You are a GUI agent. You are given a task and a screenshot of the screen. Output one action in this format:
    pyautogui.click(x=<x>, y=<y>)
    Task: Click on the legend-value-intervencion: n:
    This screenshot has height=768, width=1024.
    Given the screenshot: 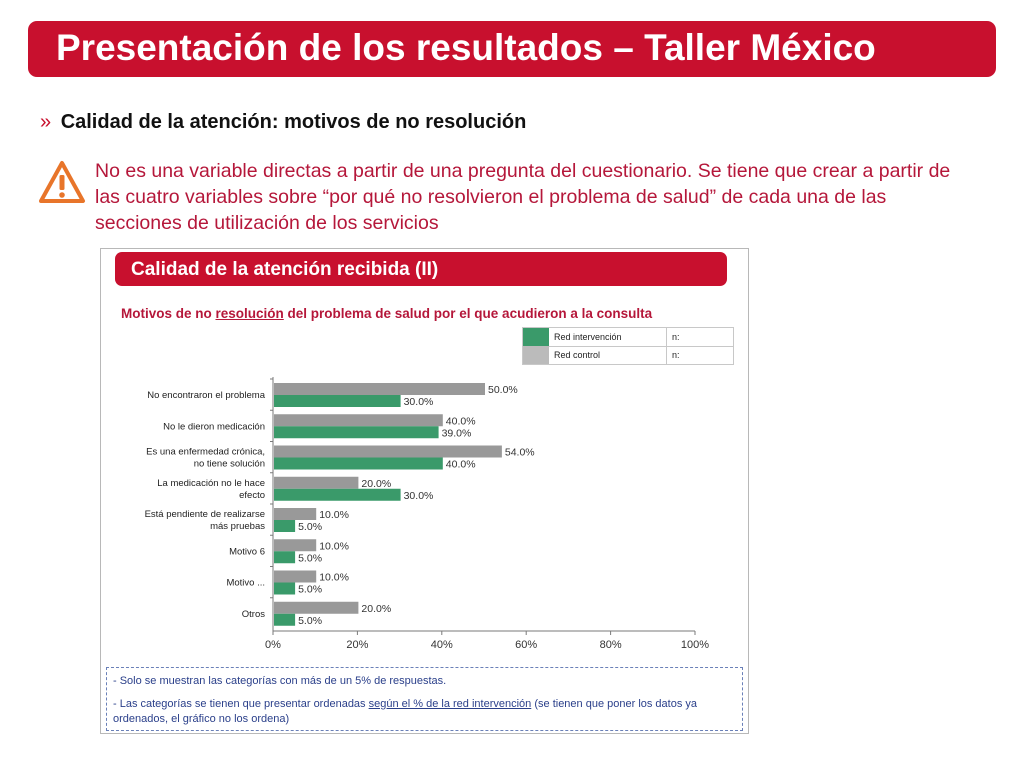 What is the action you would take?
    pyautogui.click(x=676, y=337)
    